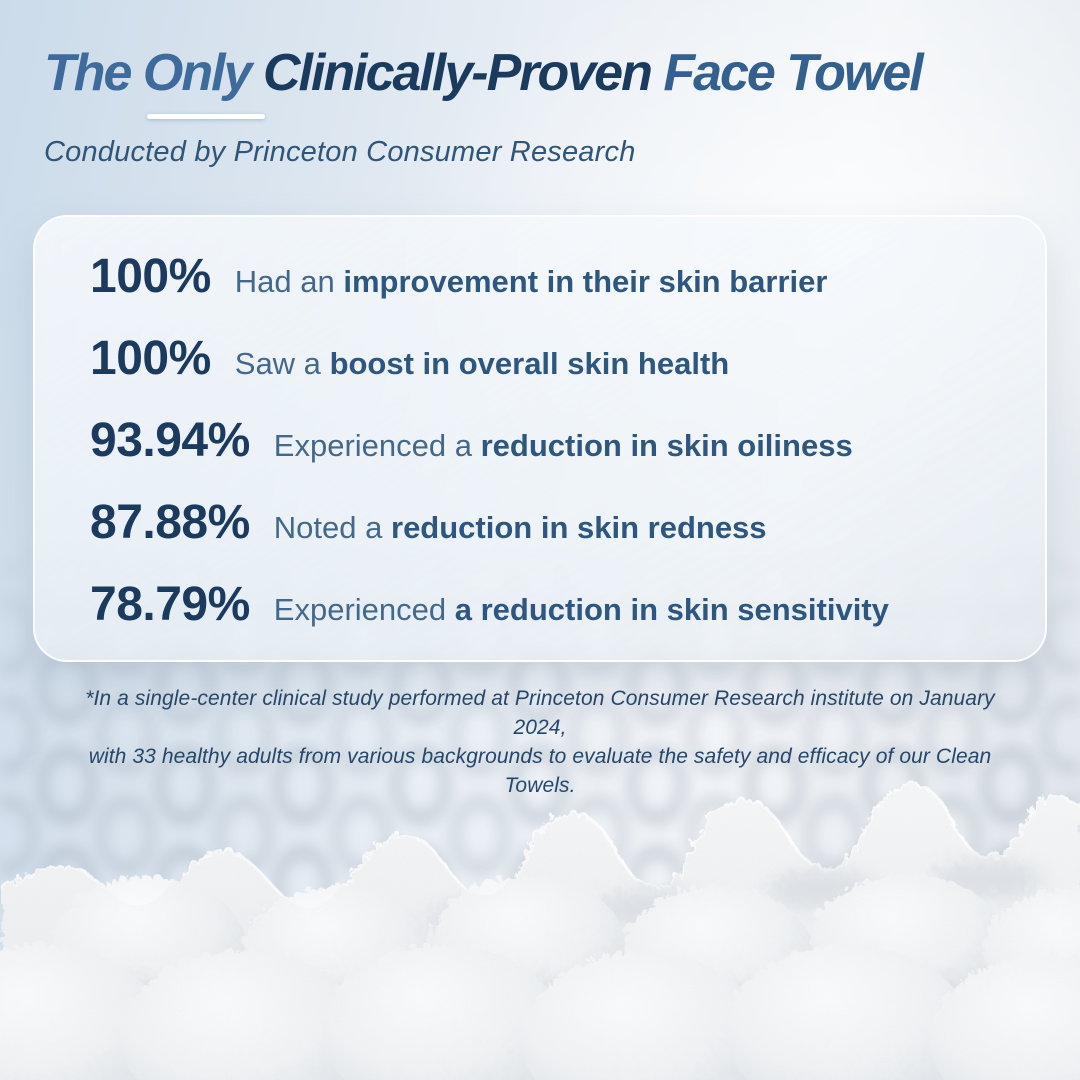  I want to click on subtitle: Conducted by Princeton Consumer Research, so click(340, 152).